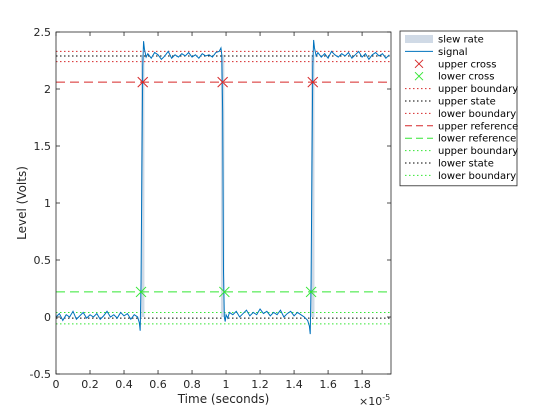 This screenshot has width=560, height=420. I want to click on y-tick-label-0: -0.5, so click(40, 374).